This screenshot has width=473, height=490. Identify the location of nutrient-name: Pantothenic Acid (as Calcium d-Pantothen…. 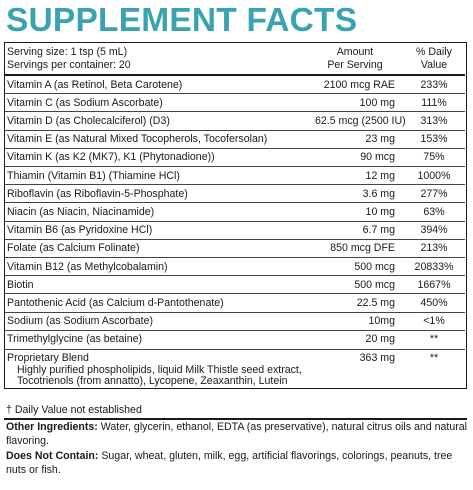
(115, 302).